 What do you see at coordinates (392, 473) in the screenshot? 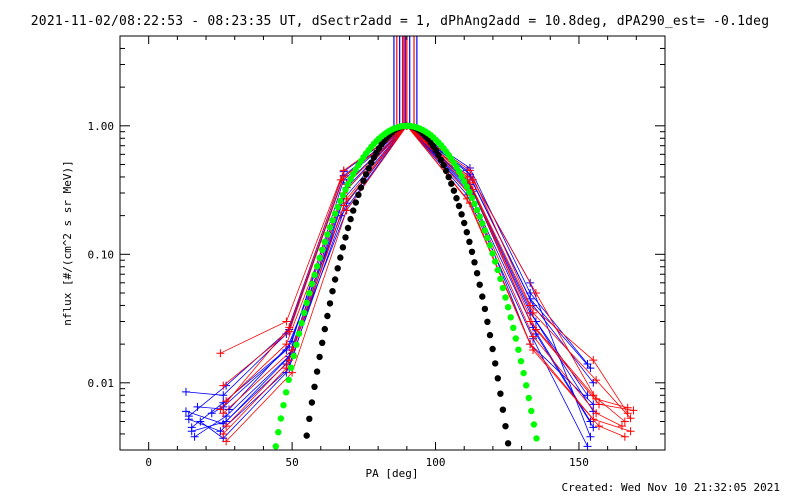
I see `x-axis-label: PA [deg]` at bounding box center [392, 473].